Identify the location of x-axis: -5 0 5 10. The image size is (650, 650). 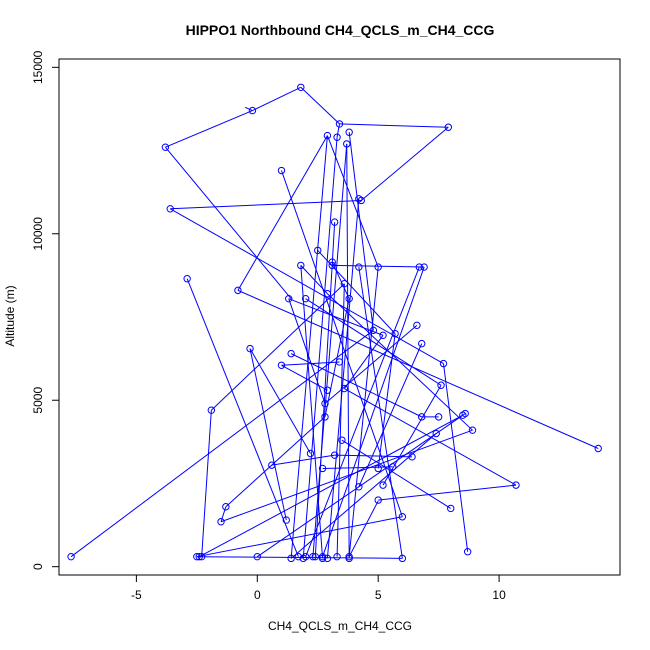
(318, 588).